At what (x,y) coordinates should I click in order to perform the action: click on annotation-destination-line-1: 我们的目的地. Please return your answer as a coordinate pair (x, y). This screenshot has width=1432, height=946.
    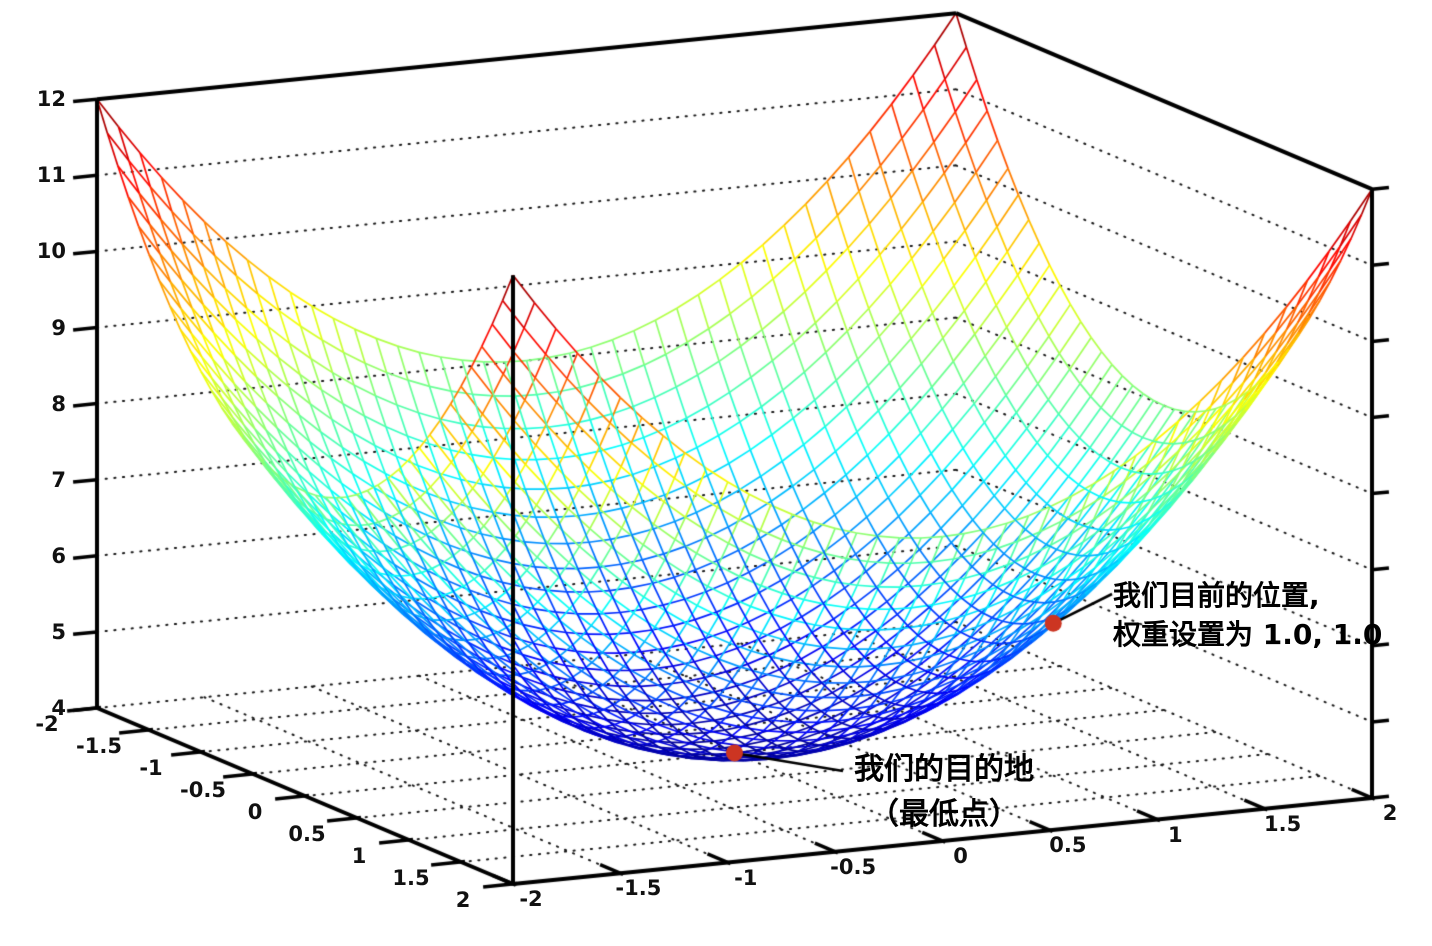
    Looking at the image, I should click on (944, 769).